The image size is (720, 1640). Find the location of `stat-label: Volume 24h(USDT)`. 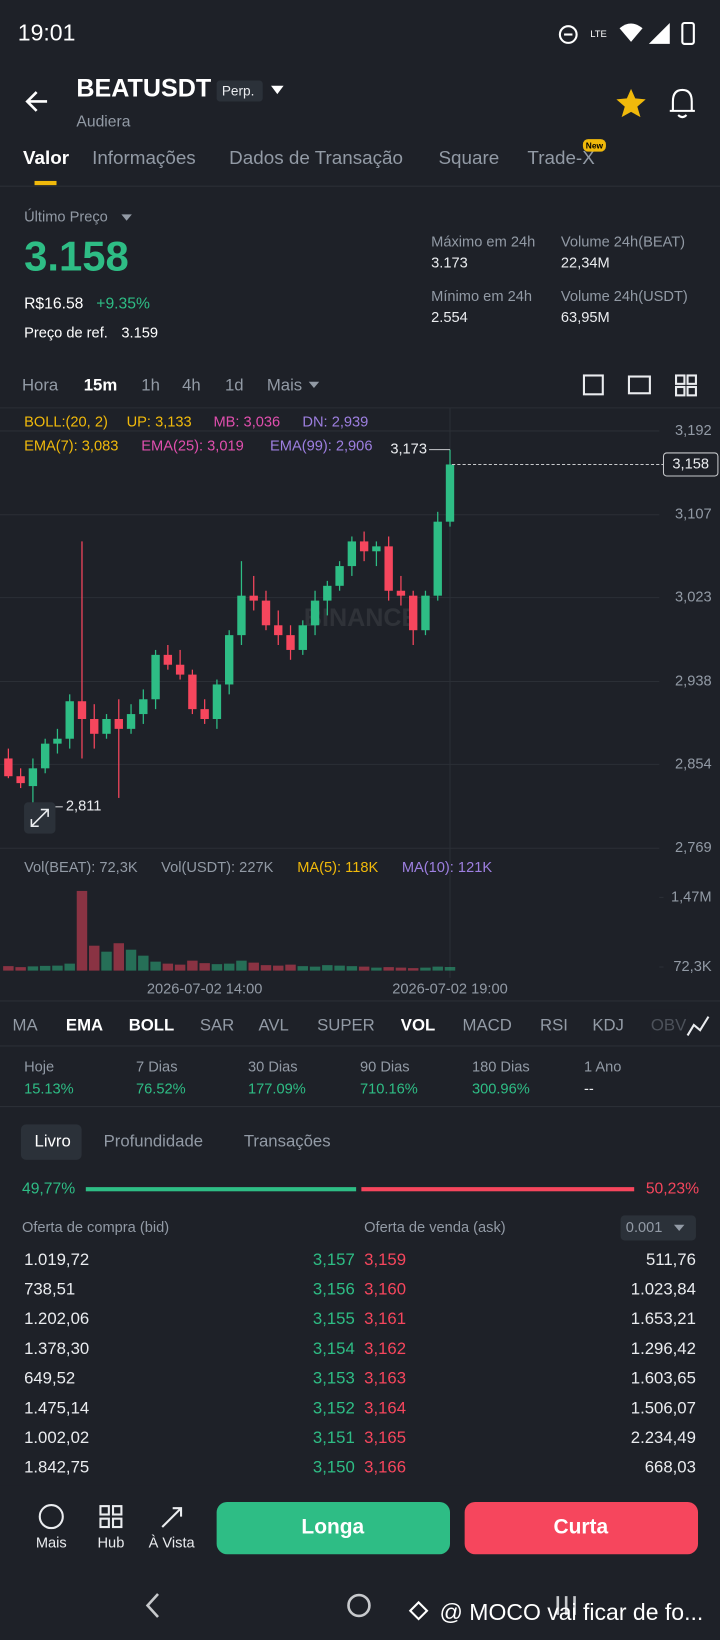

stat-label: Volume 24h(USDT) is located at coordinates (624, 297).